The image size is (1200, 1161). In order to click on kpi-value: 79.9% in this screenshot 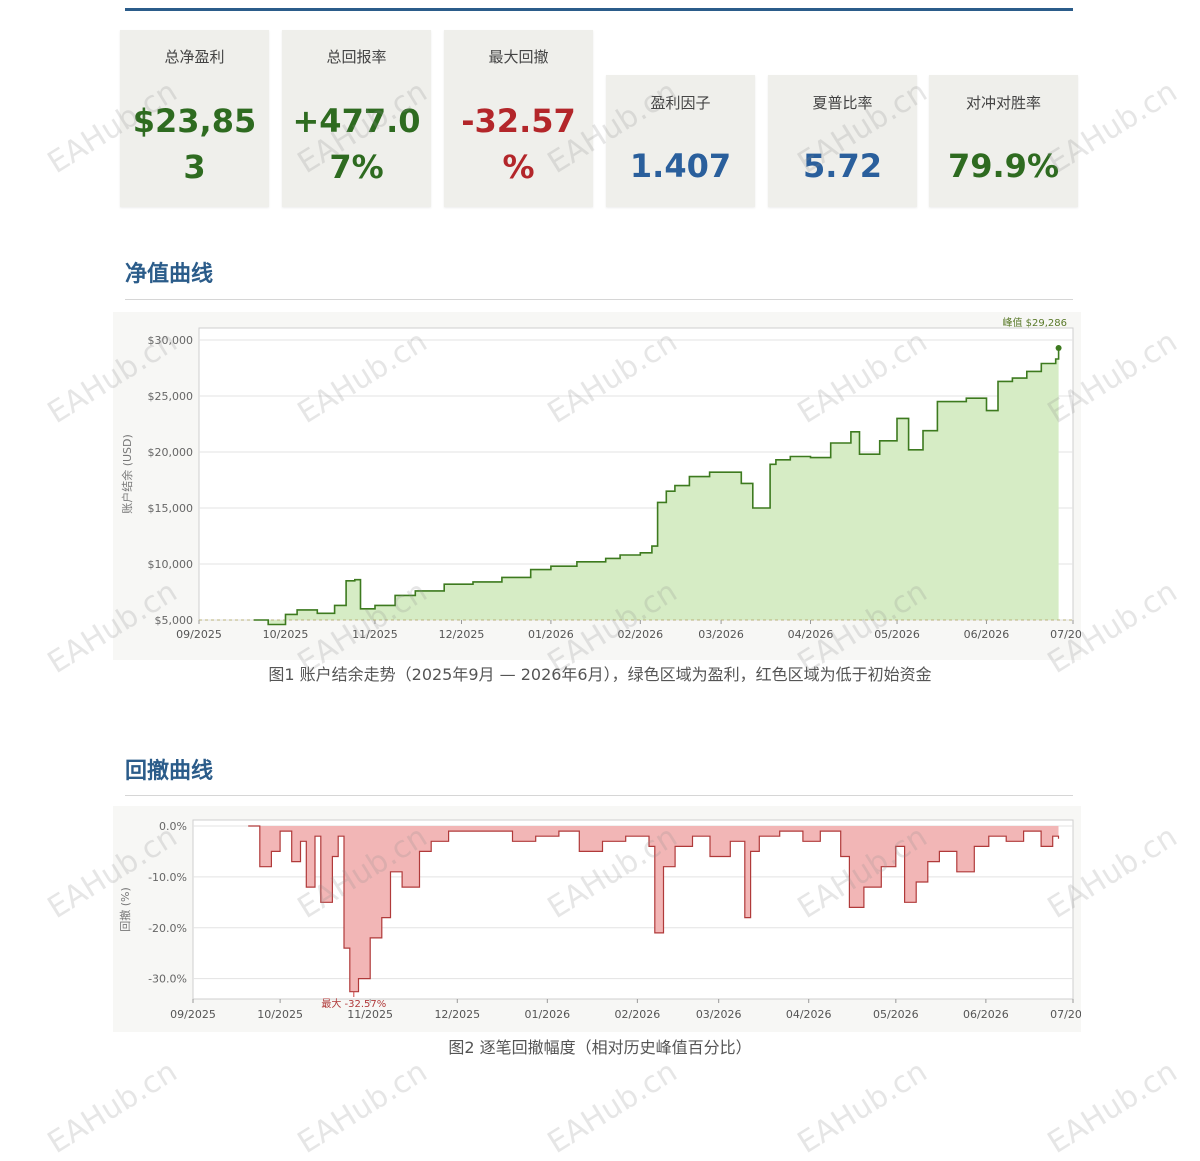, I will do `click(1003, 166)`.